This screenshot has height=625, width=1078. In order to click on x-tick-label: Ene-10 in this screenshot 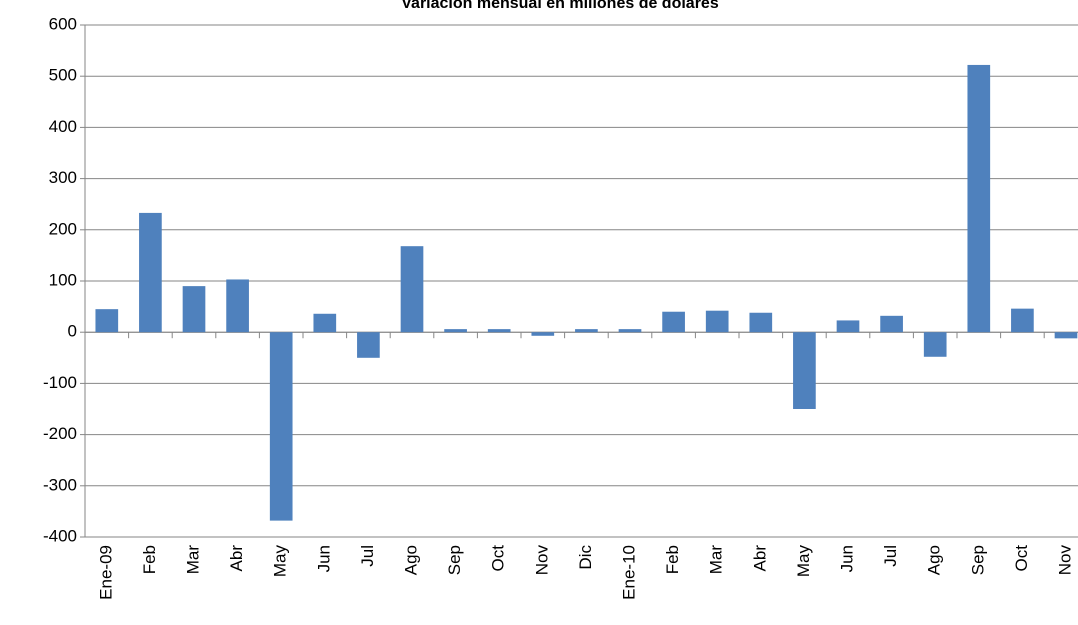, I will do `click(628, 572)`.